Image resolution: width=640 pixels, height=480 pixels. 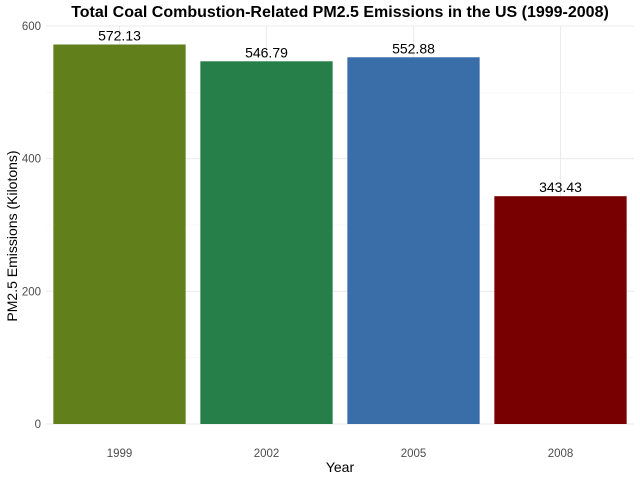 I want to click on data-label-2008: 343.43, so click(x=560, y=187).